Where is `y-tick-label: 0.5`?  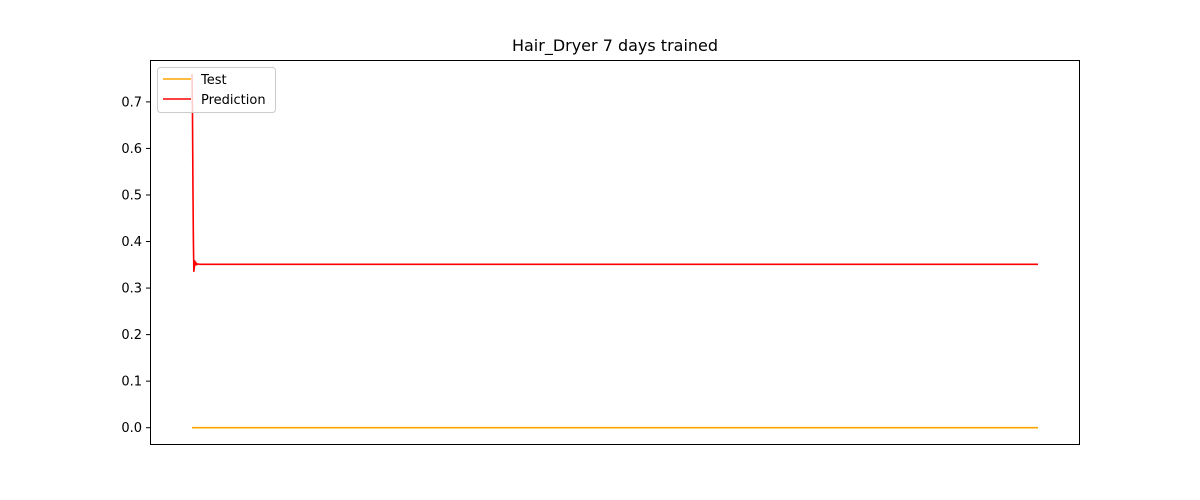
y-tick-label: 0.5 is located at coordinates (131, 195).